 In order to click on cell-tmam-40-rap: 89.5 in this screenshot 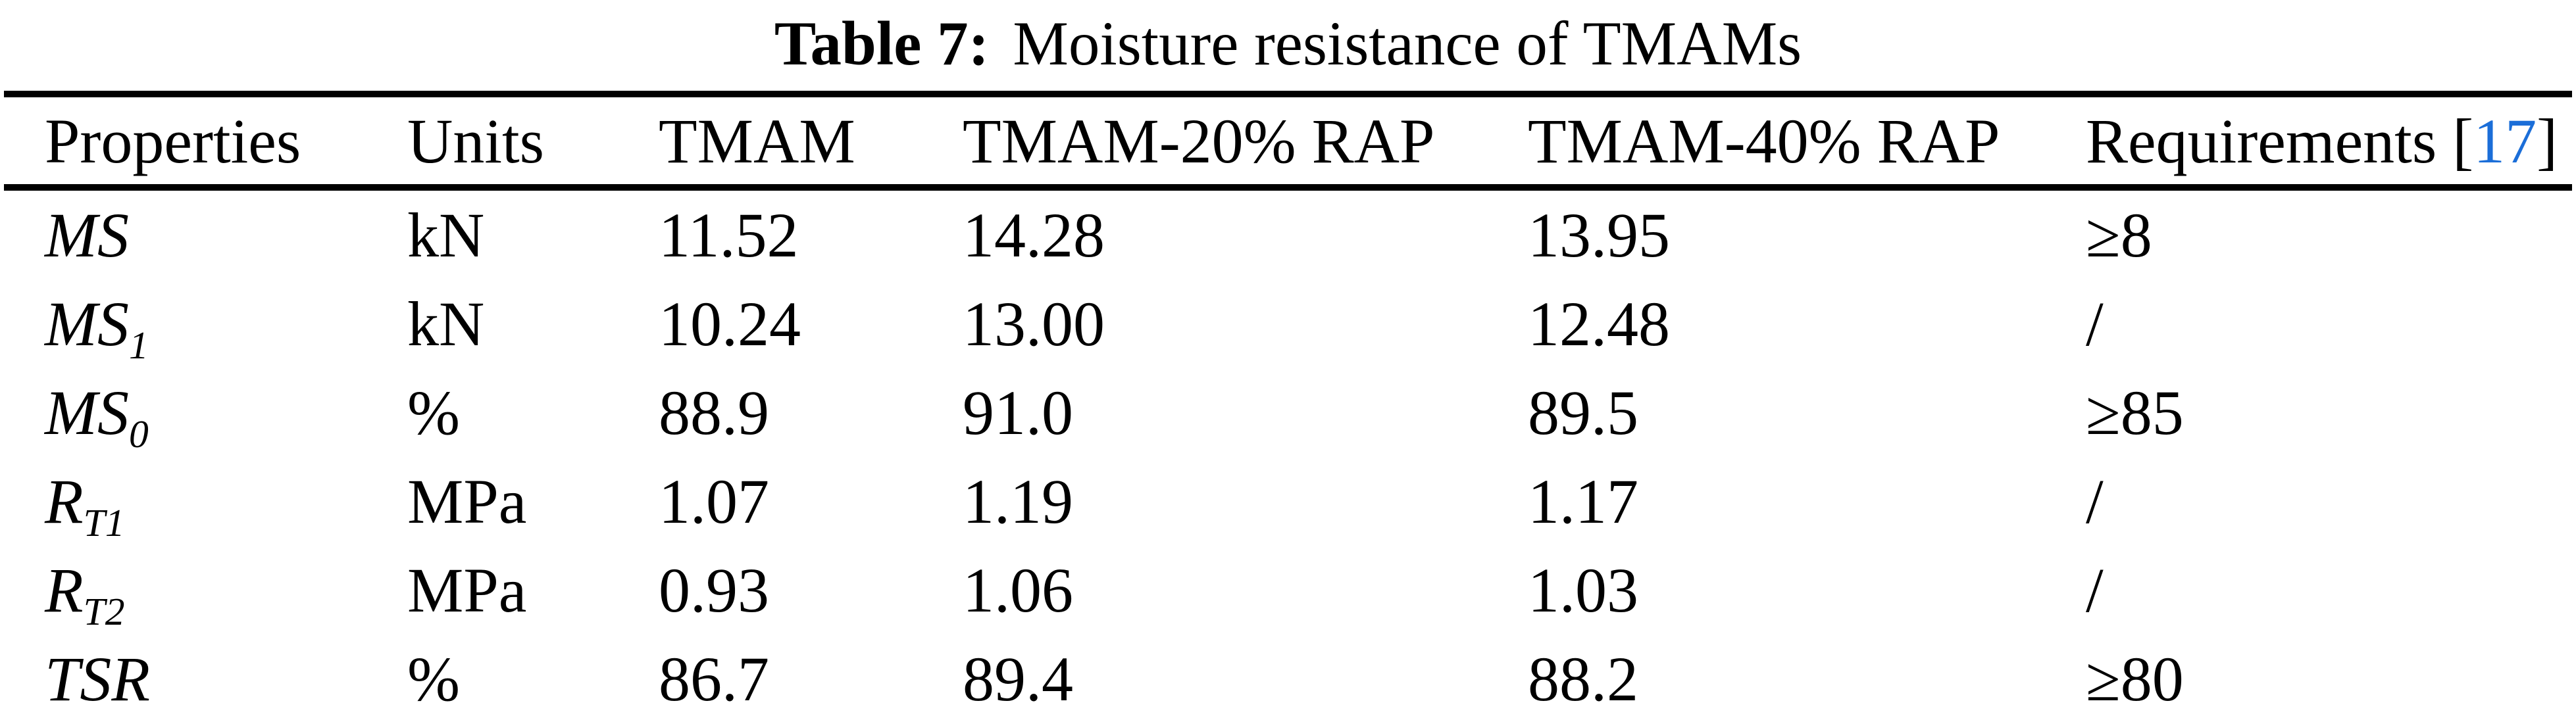, I will do `click(1583, 412)`.